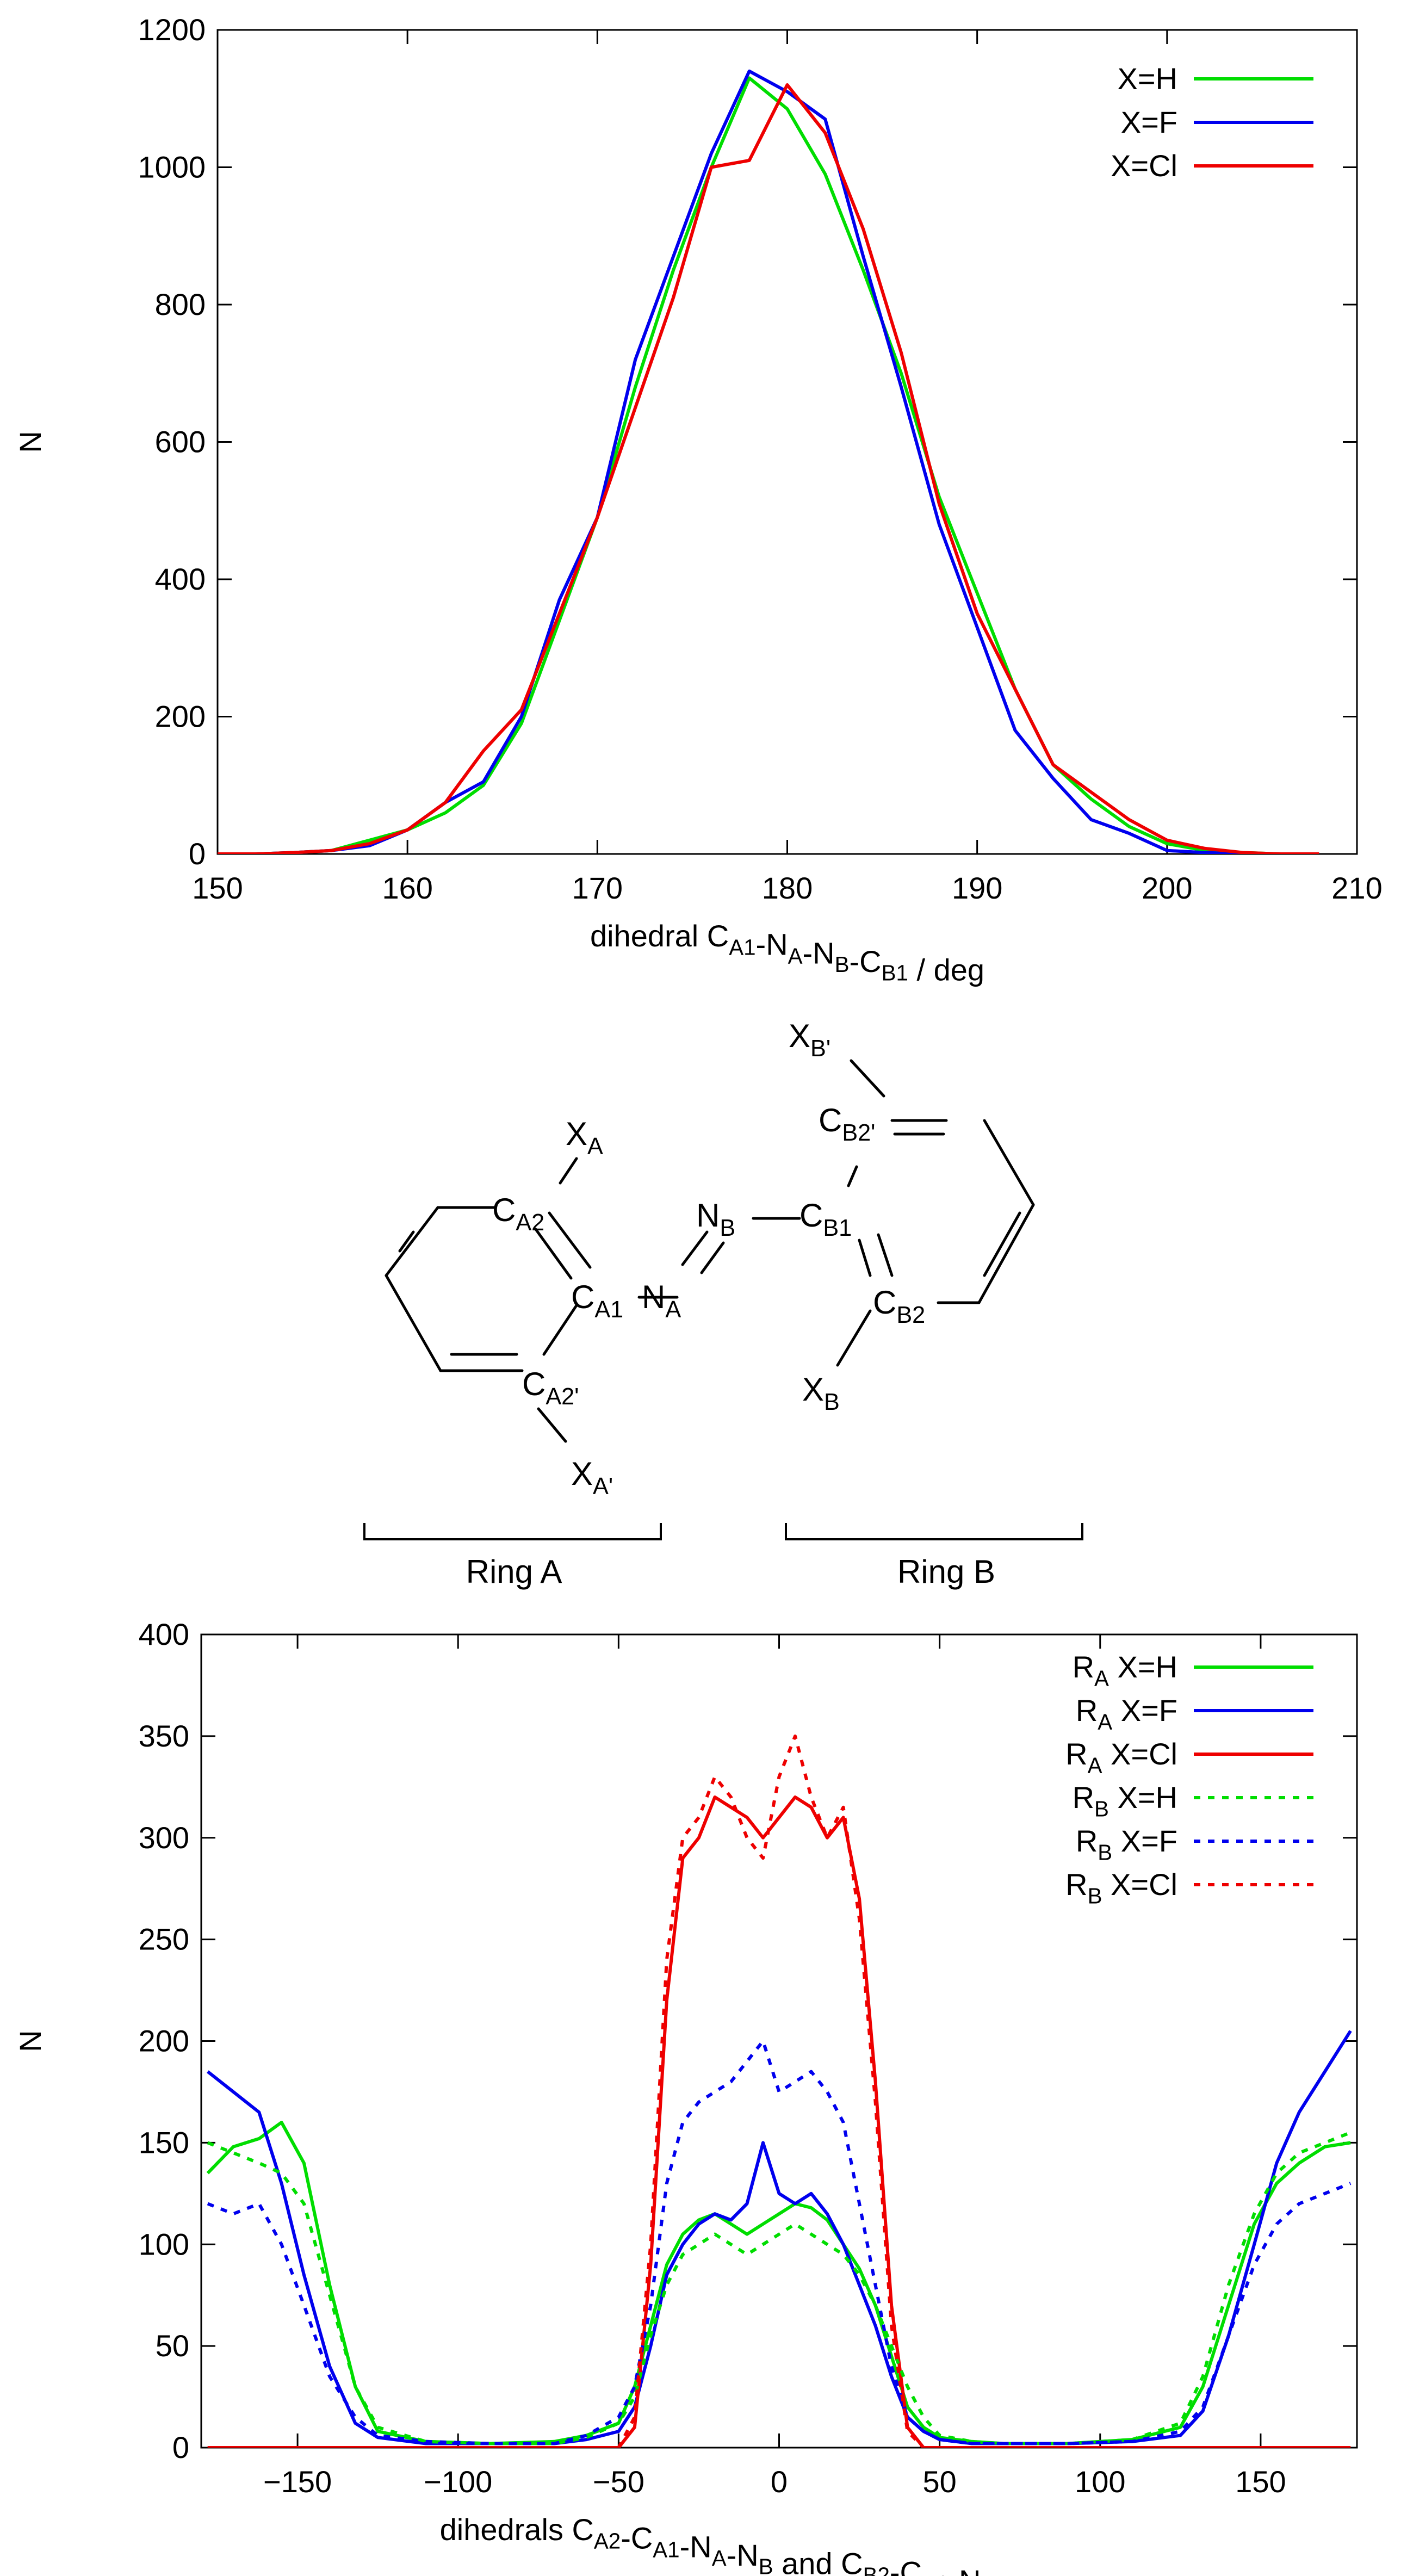 The image size is (1407, 2576). I want to click on y-tick-label: 800, so click(180, 304).